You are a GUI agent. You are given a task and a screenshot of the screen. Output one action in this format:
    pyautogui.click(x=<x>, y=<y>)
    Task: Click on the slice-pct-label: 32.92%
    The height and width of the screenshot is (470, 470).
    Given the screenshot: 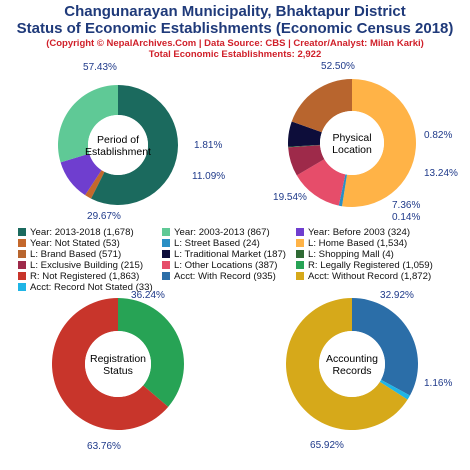 What is the action you would take?
    pyautogui.click(x=397, y=295)
    